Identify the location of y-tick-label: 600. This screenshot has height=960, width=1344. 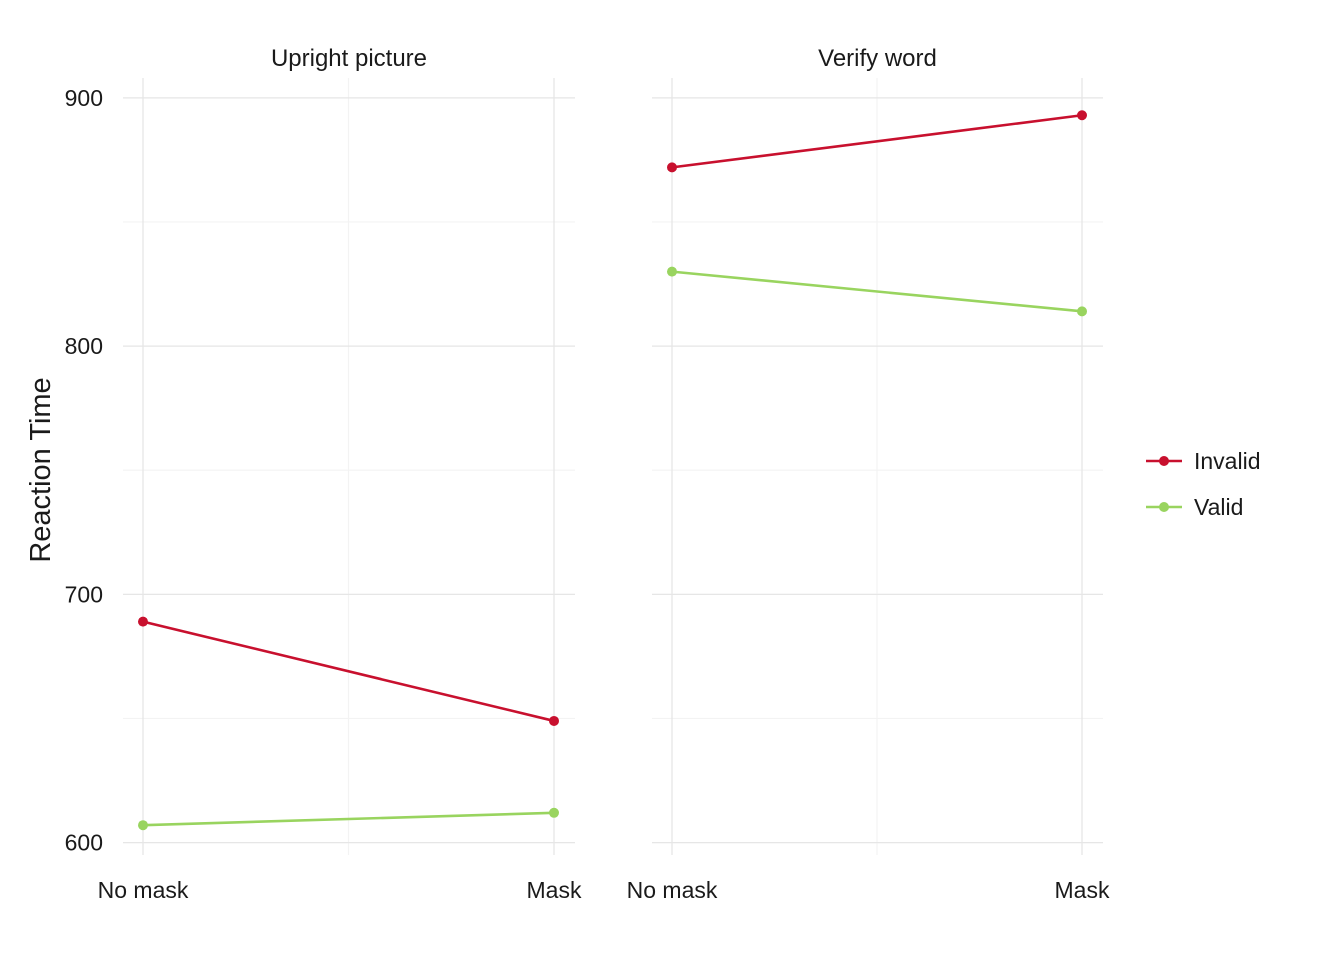
(84, 843).